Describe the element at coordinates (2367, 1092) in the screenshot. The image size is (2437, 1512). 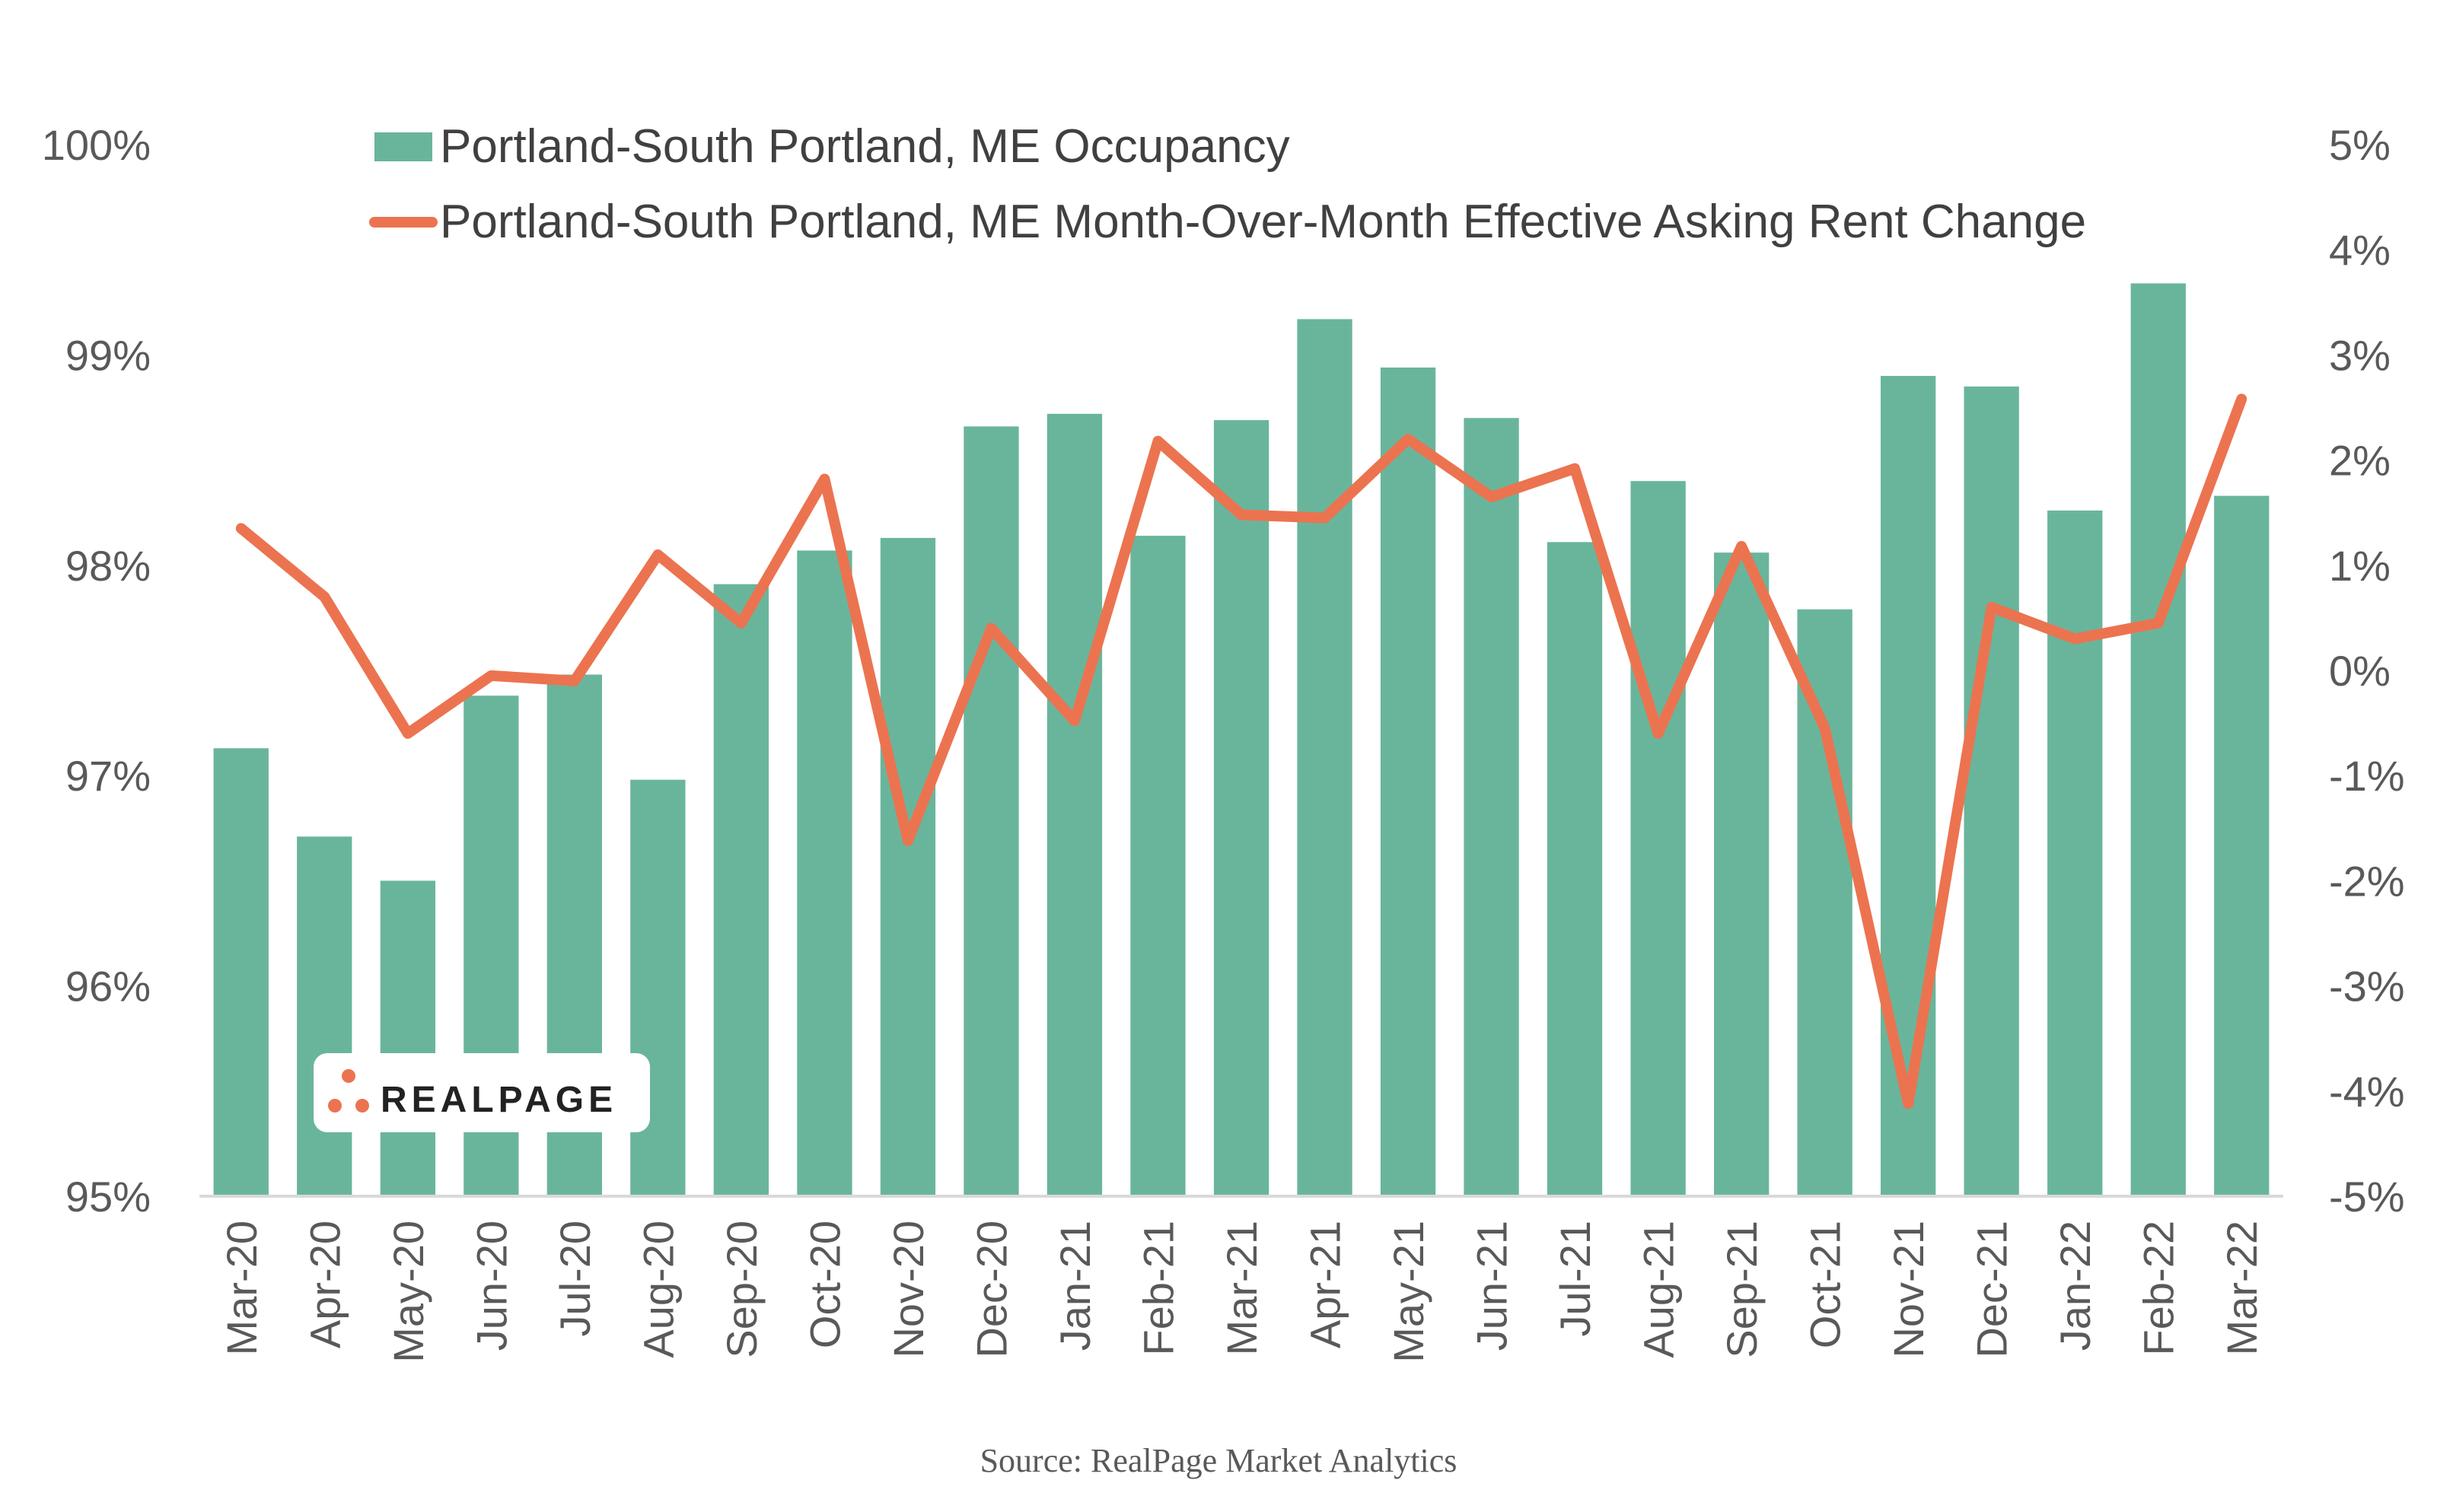
I see `right-tick-label: -4%` at that location.